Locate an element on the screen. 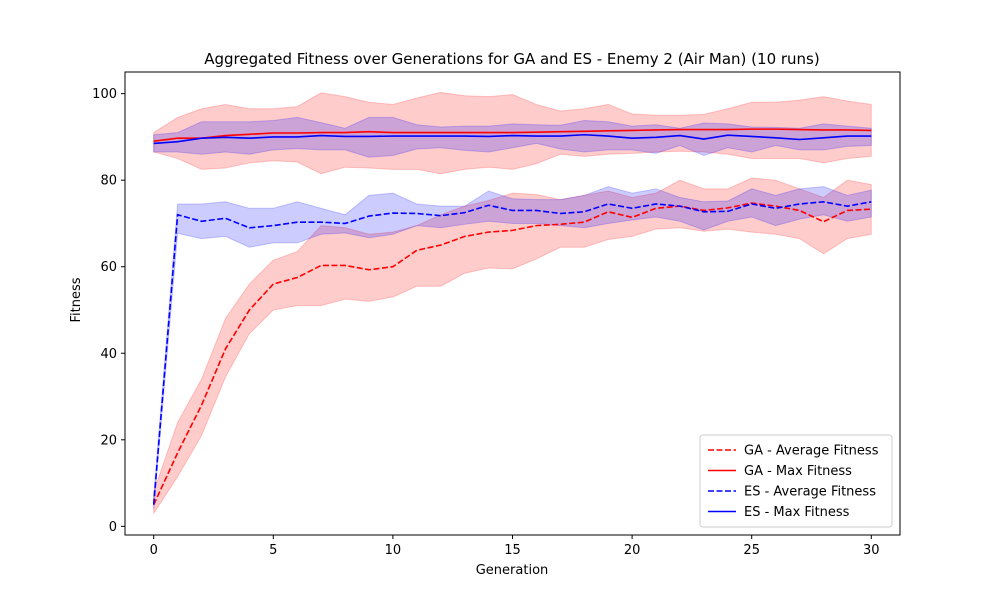 Image resolution: width=1000 pixels, height=600 pixels. y-tick-label: 20 is located at coordinates (108, 440).